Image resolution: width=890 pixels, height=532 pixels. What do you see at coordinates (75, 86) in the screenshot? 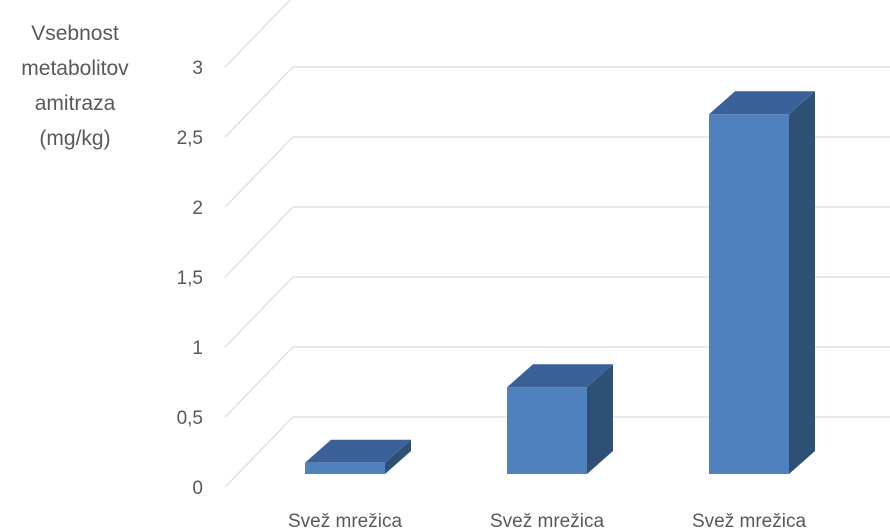
I see `y-axis-title: Vsebnost metabolitov amitraza (mg/kg)` at bounding box center [75, 86].